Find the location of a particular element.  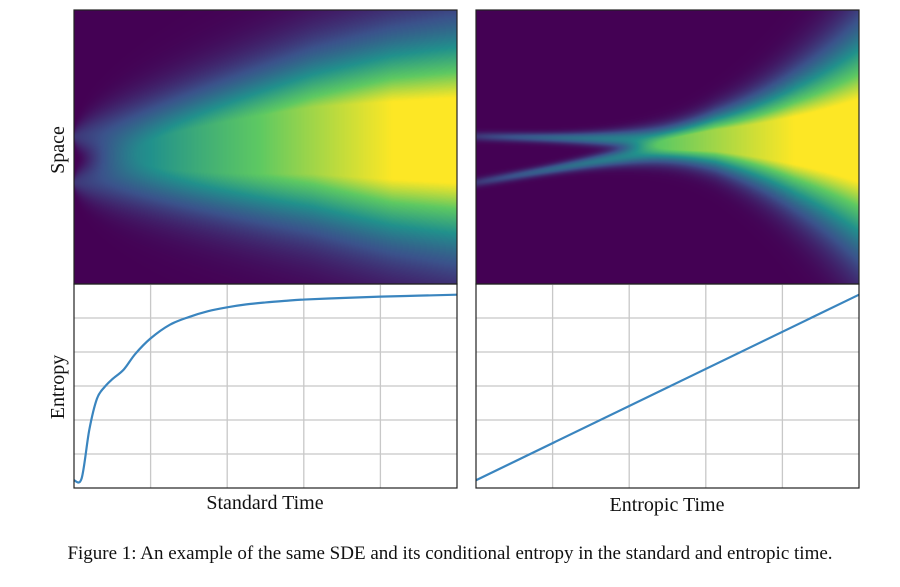

y-axis-label-entropy: Entropy is located at coordinates (58, 387).